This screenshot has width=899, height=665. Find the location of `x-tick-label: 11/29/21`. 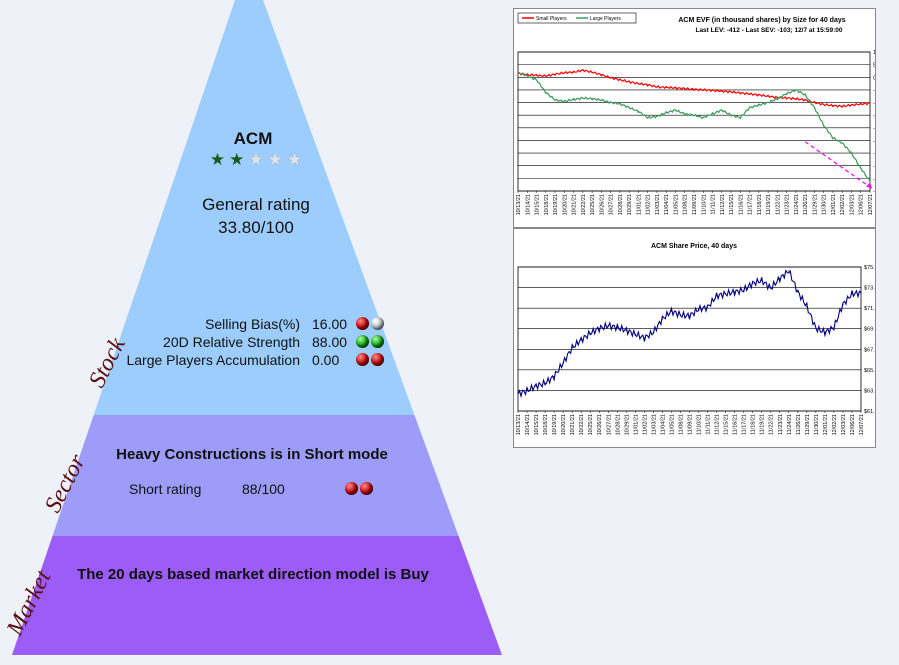

x-tick-label: 11/29/21 is located at coordinates (808, 424).